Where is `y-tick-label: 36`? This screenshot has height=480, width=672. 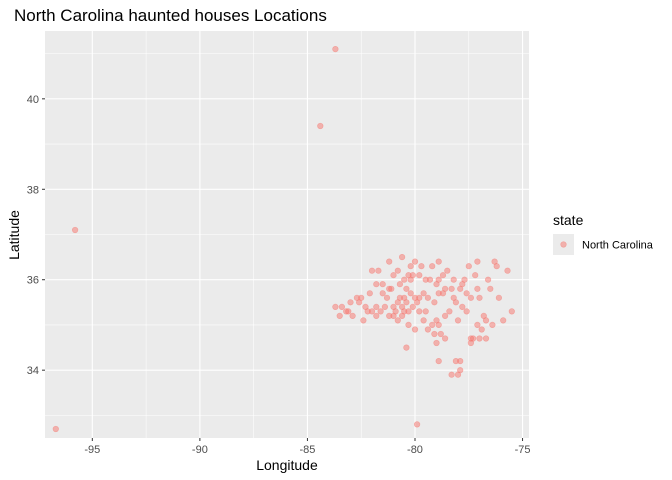 y-tick-label: 36 is located at coordinates (33, 281).